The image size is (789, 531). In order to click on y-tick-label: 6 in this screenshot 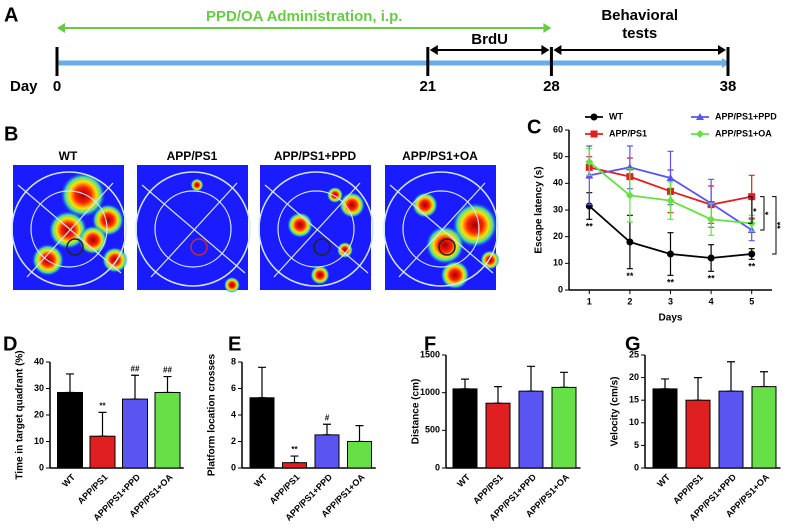, I will do `click(233, 388)`.